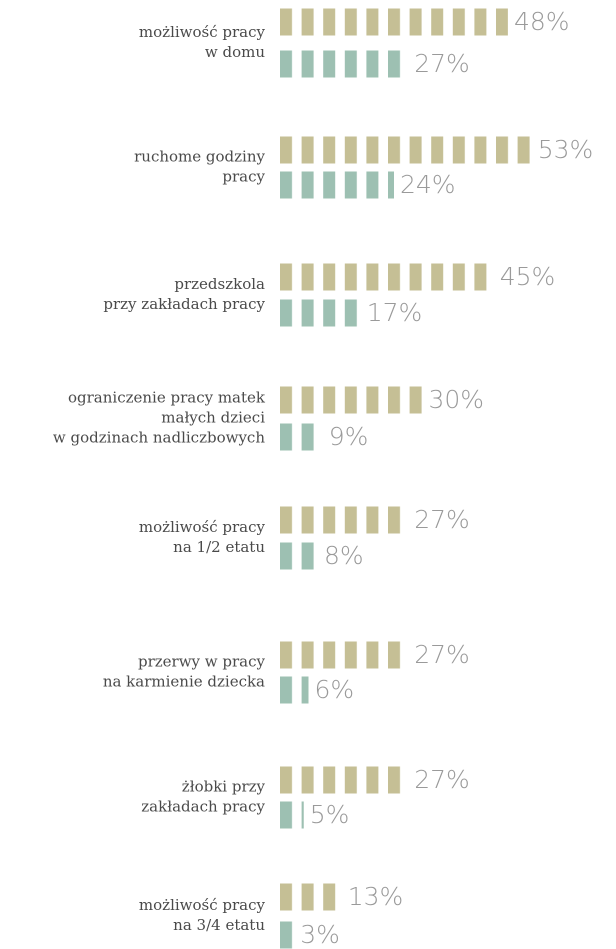 The height and width of the screenshot is (949, 616). I want to click on category-label: zakładach pracy, so click(203, 807).